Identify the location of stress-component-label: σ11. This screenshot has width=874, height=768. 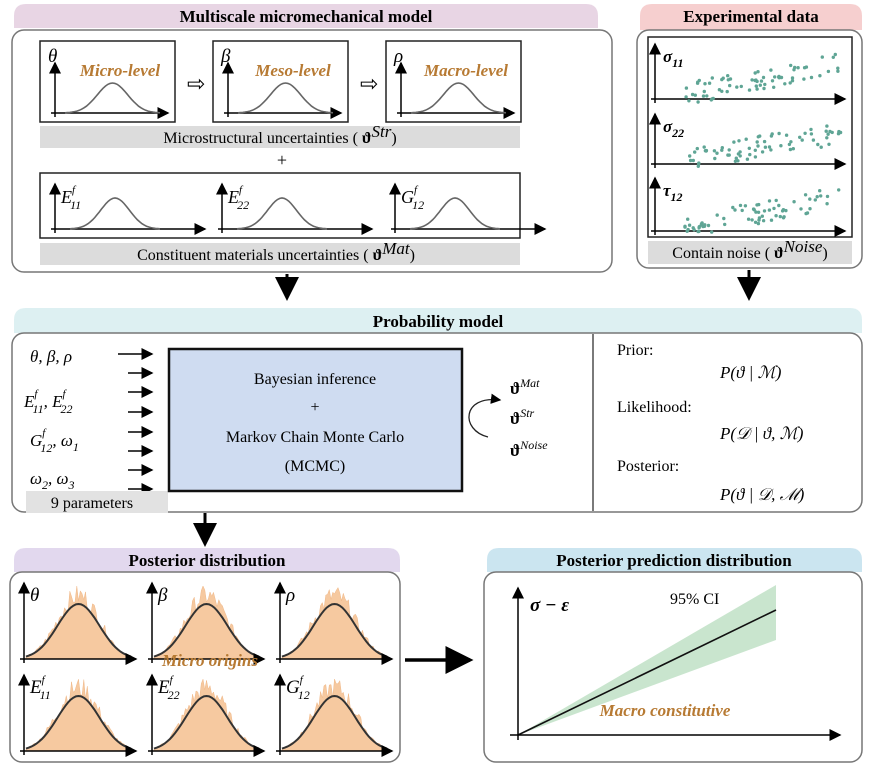
(673, 58).